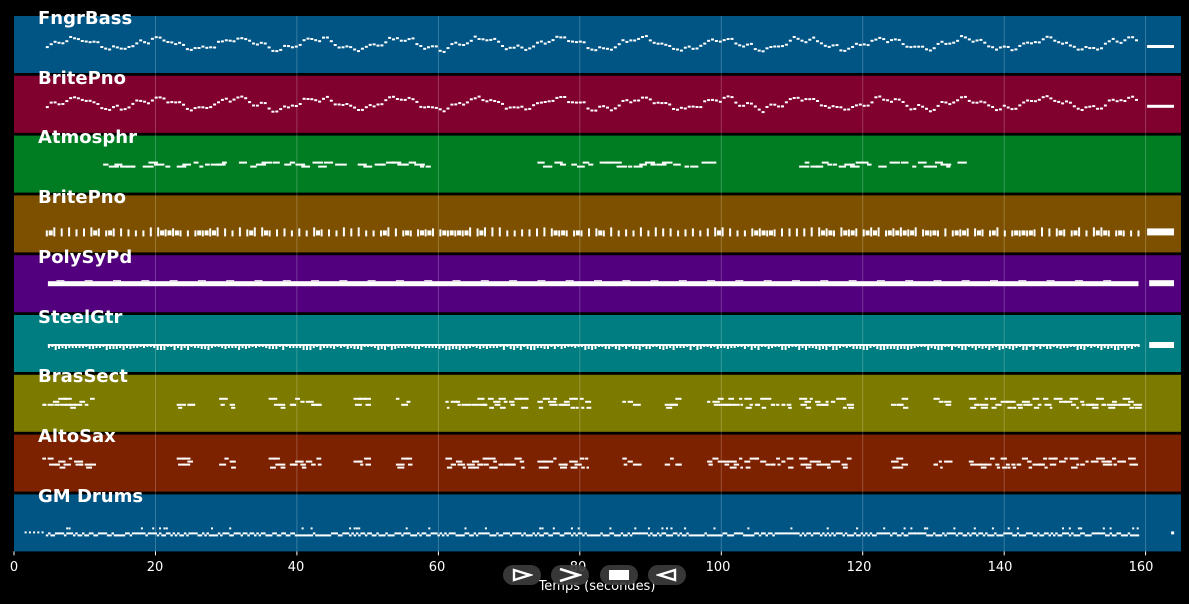 The height and width of the screenshot is (604, 1189). I want to click on fast-forward-button, so click(570, 575).